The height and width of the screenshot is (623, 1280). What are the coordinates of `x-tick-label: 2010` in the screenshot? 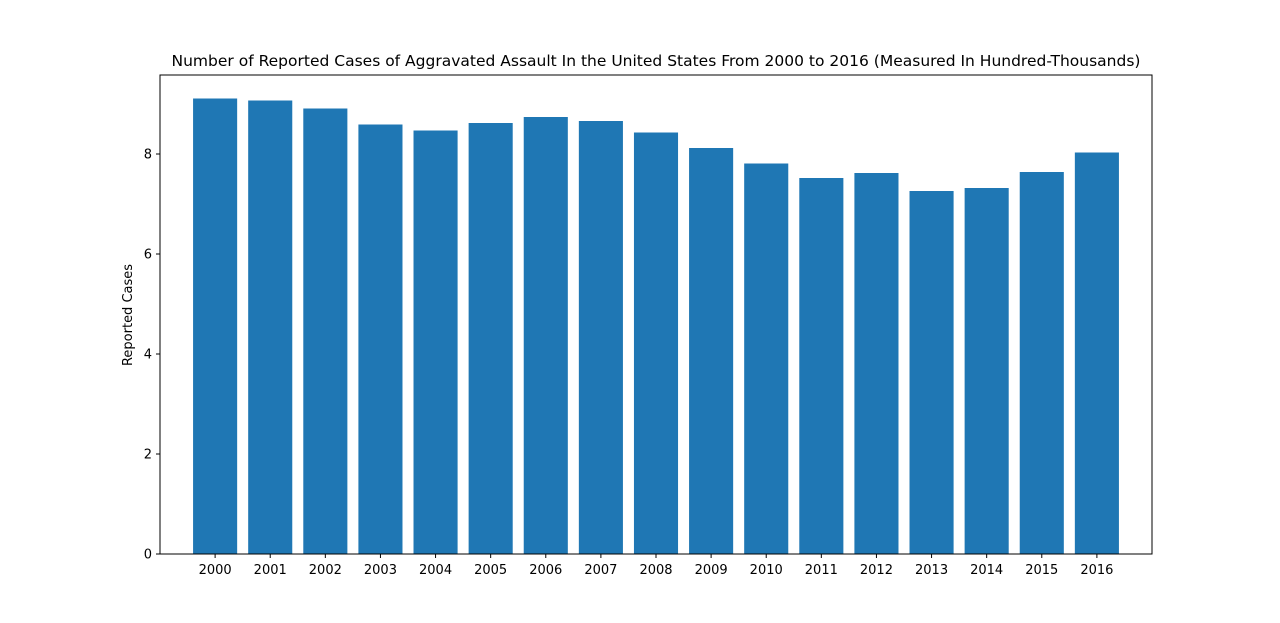 It's located at (766, 570).